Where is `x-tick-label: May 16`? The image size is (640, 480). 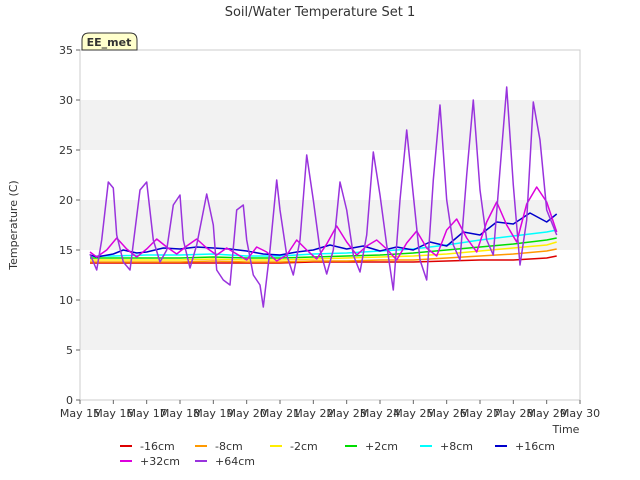
x-tick-label: May 16 is located at coordinates (113, 413).